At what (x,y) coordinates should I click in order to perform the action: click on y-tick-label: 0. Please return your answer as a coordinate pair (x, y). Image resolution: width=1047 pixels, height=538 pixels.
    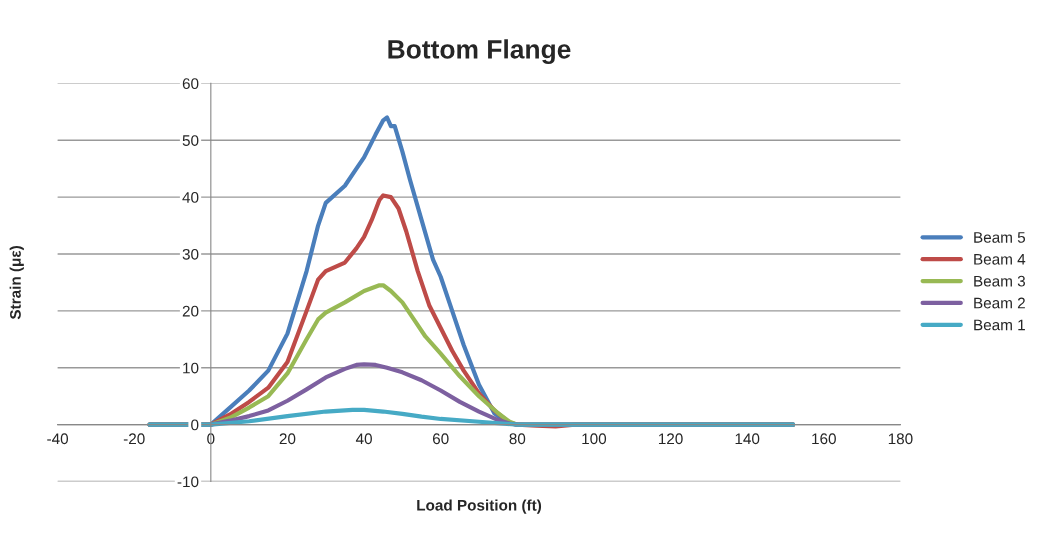
    Looking at the image, I should click on (195, 425).